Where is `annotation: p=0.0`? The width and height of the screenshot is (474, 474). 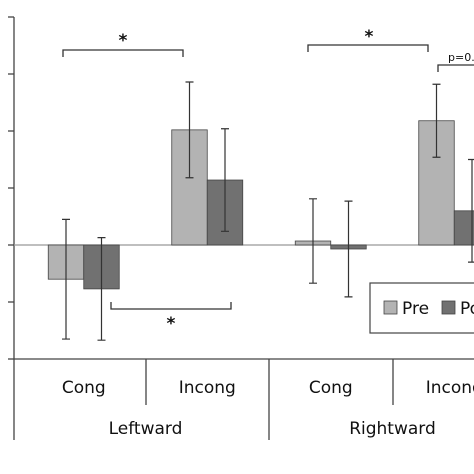 annotation: p=0.0 is located at coordinates (461, 57).